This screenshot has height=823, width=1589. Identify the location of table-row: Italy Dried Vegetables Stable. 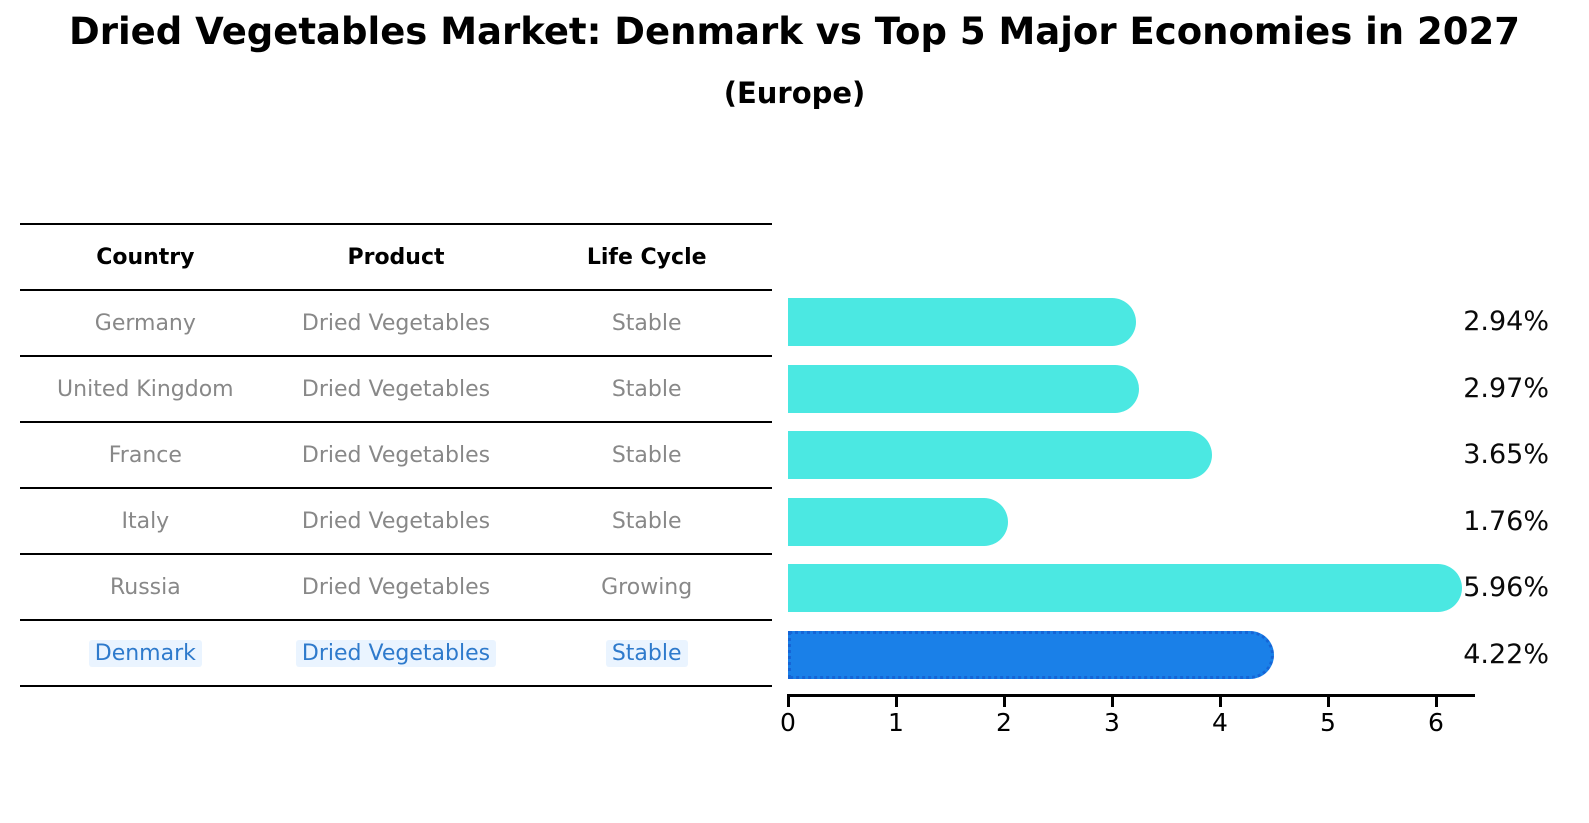
(396, 522).